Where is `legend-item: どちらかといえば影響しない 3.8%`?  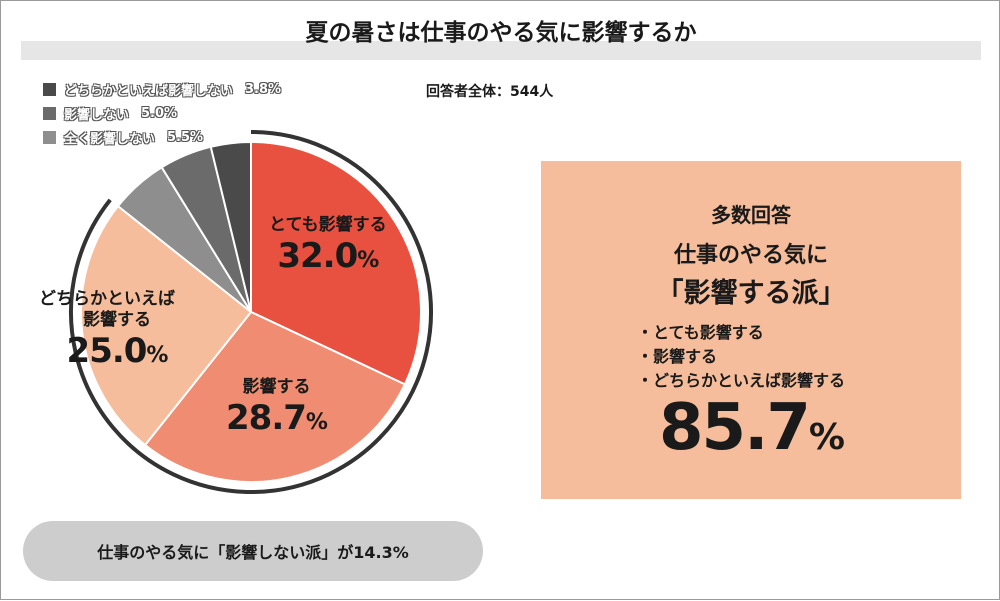 legend-item: どちらかといえば影響しない 3.8% is located at coordinates (162, 89).